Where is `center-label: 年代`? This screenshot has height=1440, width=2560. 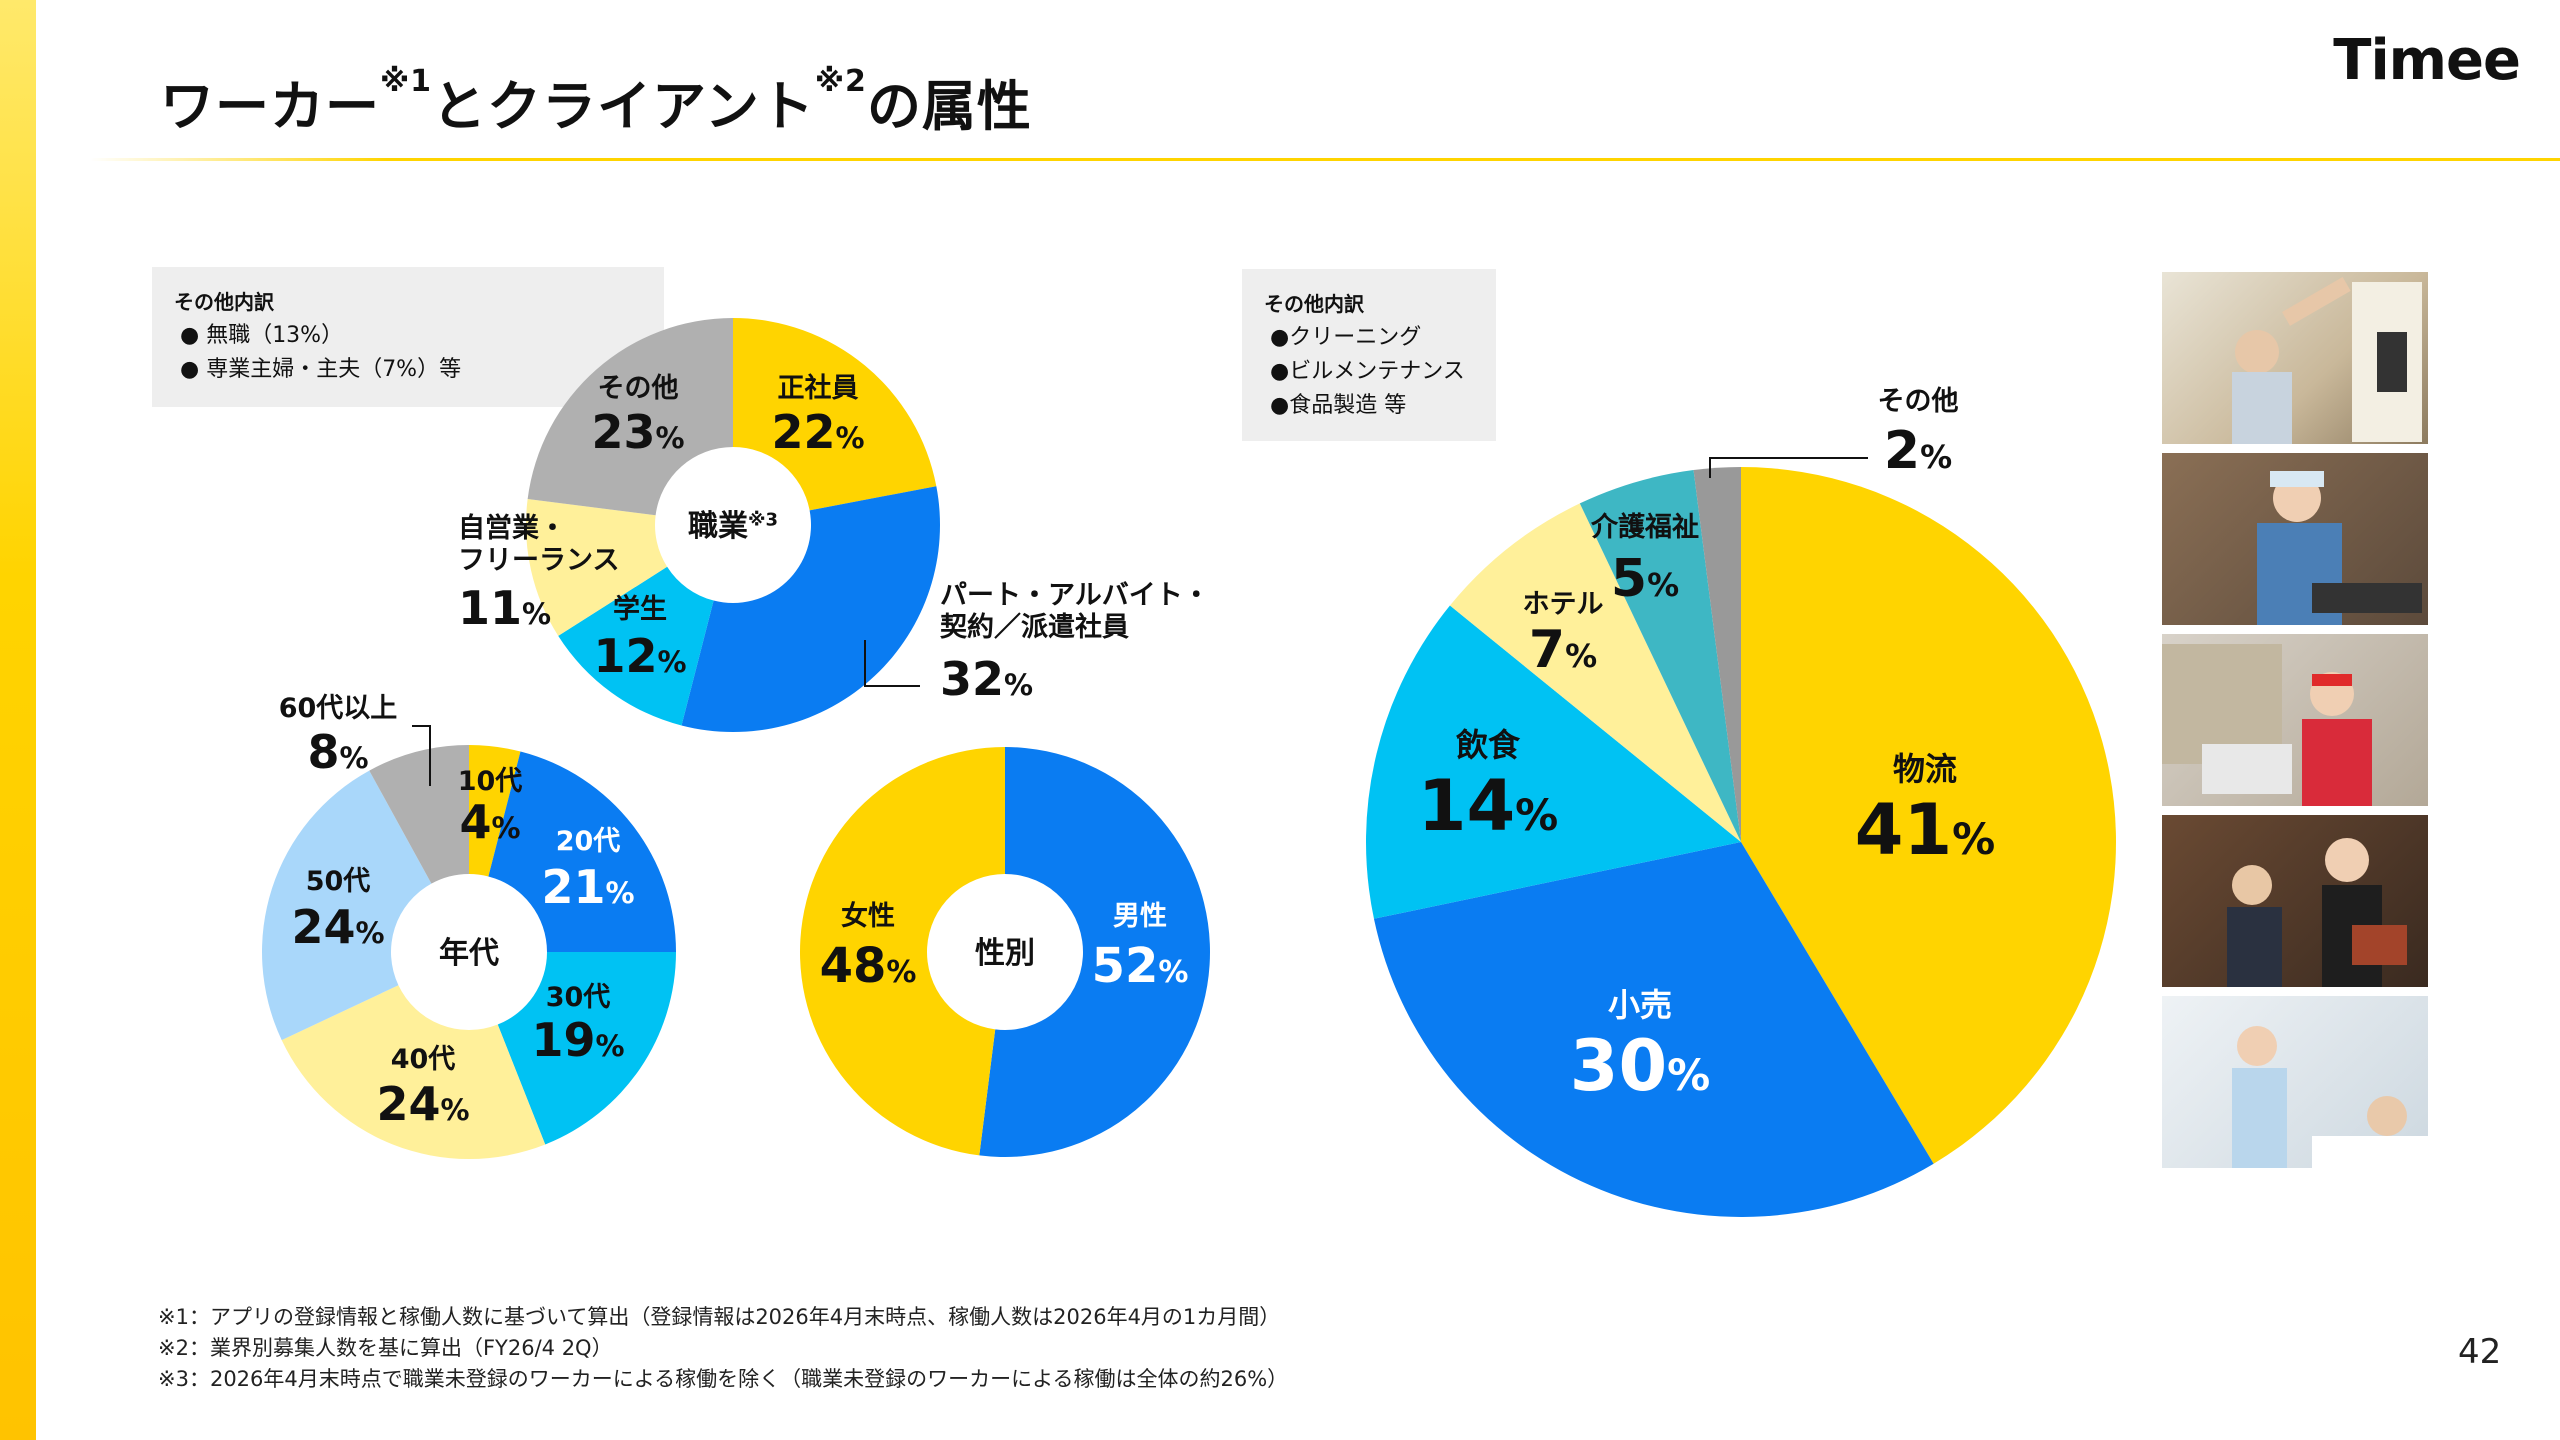 center-label: 年代 is located at coordinates (469, 953).